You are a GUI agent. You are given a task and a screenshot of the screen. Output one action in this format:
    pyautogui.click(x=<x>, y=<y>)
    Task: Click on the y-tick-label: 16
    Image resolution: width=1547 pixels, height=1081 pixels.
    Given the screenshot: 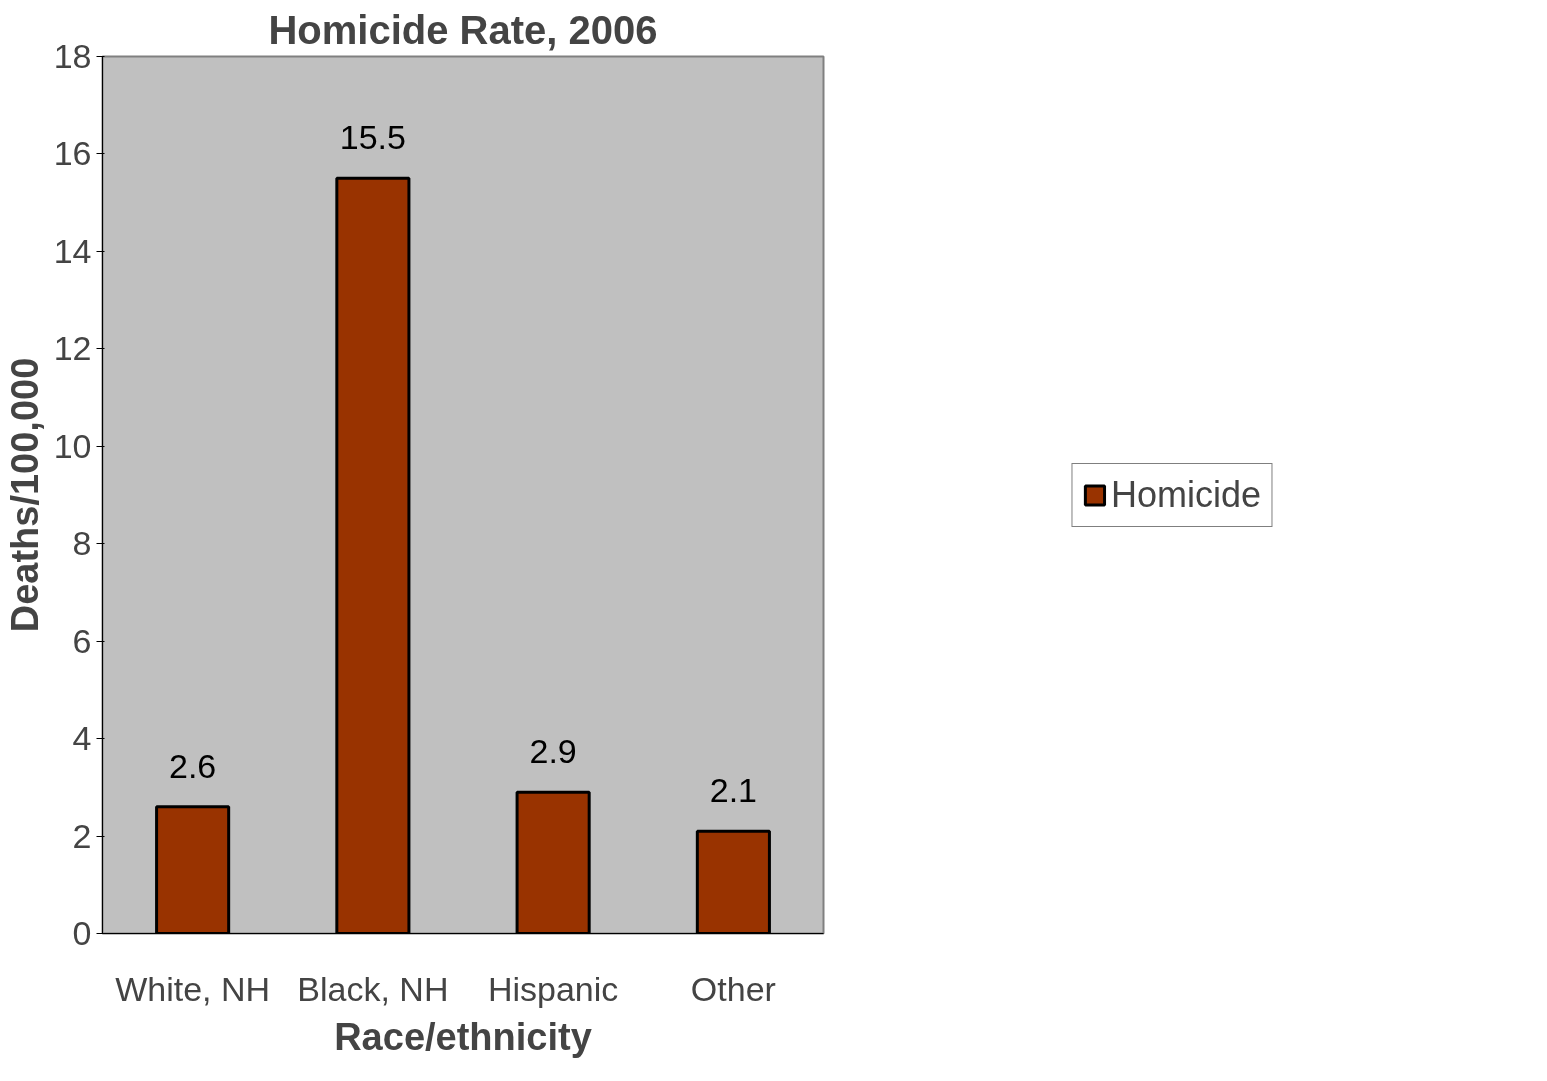 What is the action you would take?
    pyautogui.click(x=72, y=153)
    